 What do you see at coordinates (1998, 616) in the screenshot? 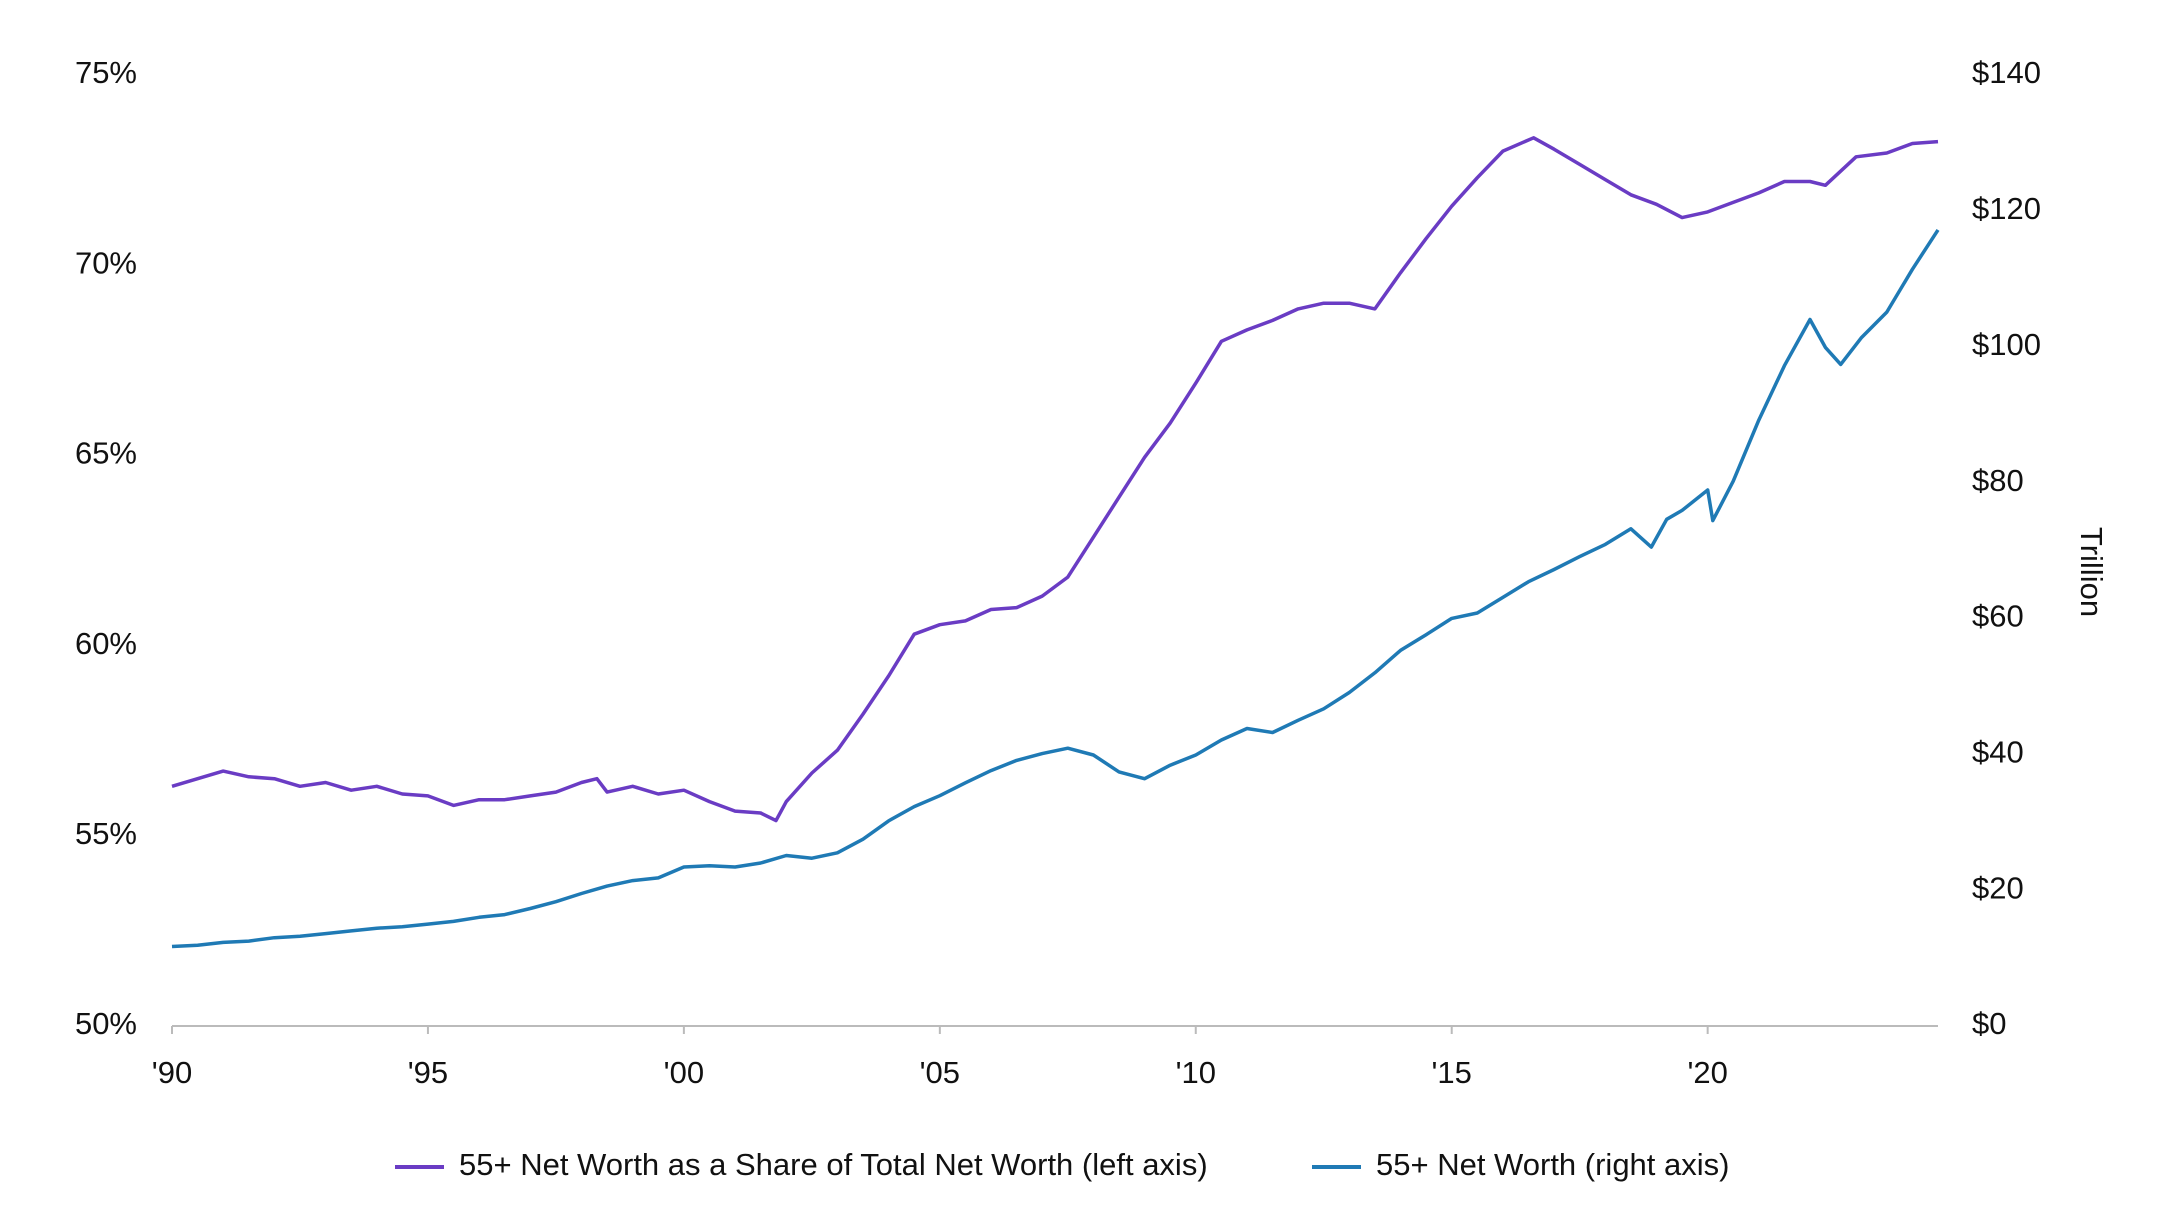
I see `y2-tick-label: $60` at bounding box center [1998, 616].